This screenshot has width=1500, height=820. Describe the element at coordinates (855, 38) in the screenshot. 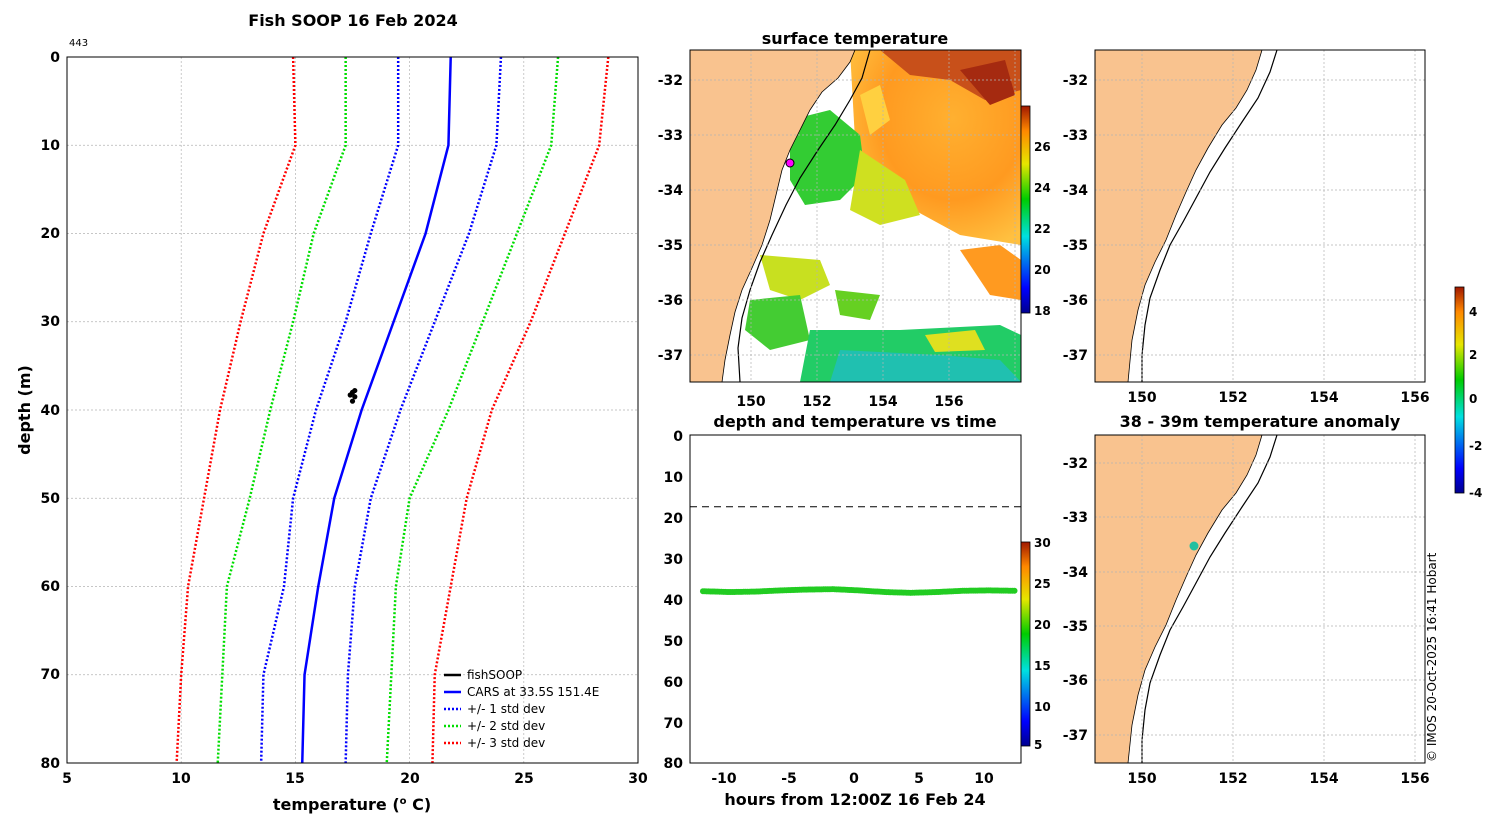

I see `sst-map-title: surface temperature` at that location.